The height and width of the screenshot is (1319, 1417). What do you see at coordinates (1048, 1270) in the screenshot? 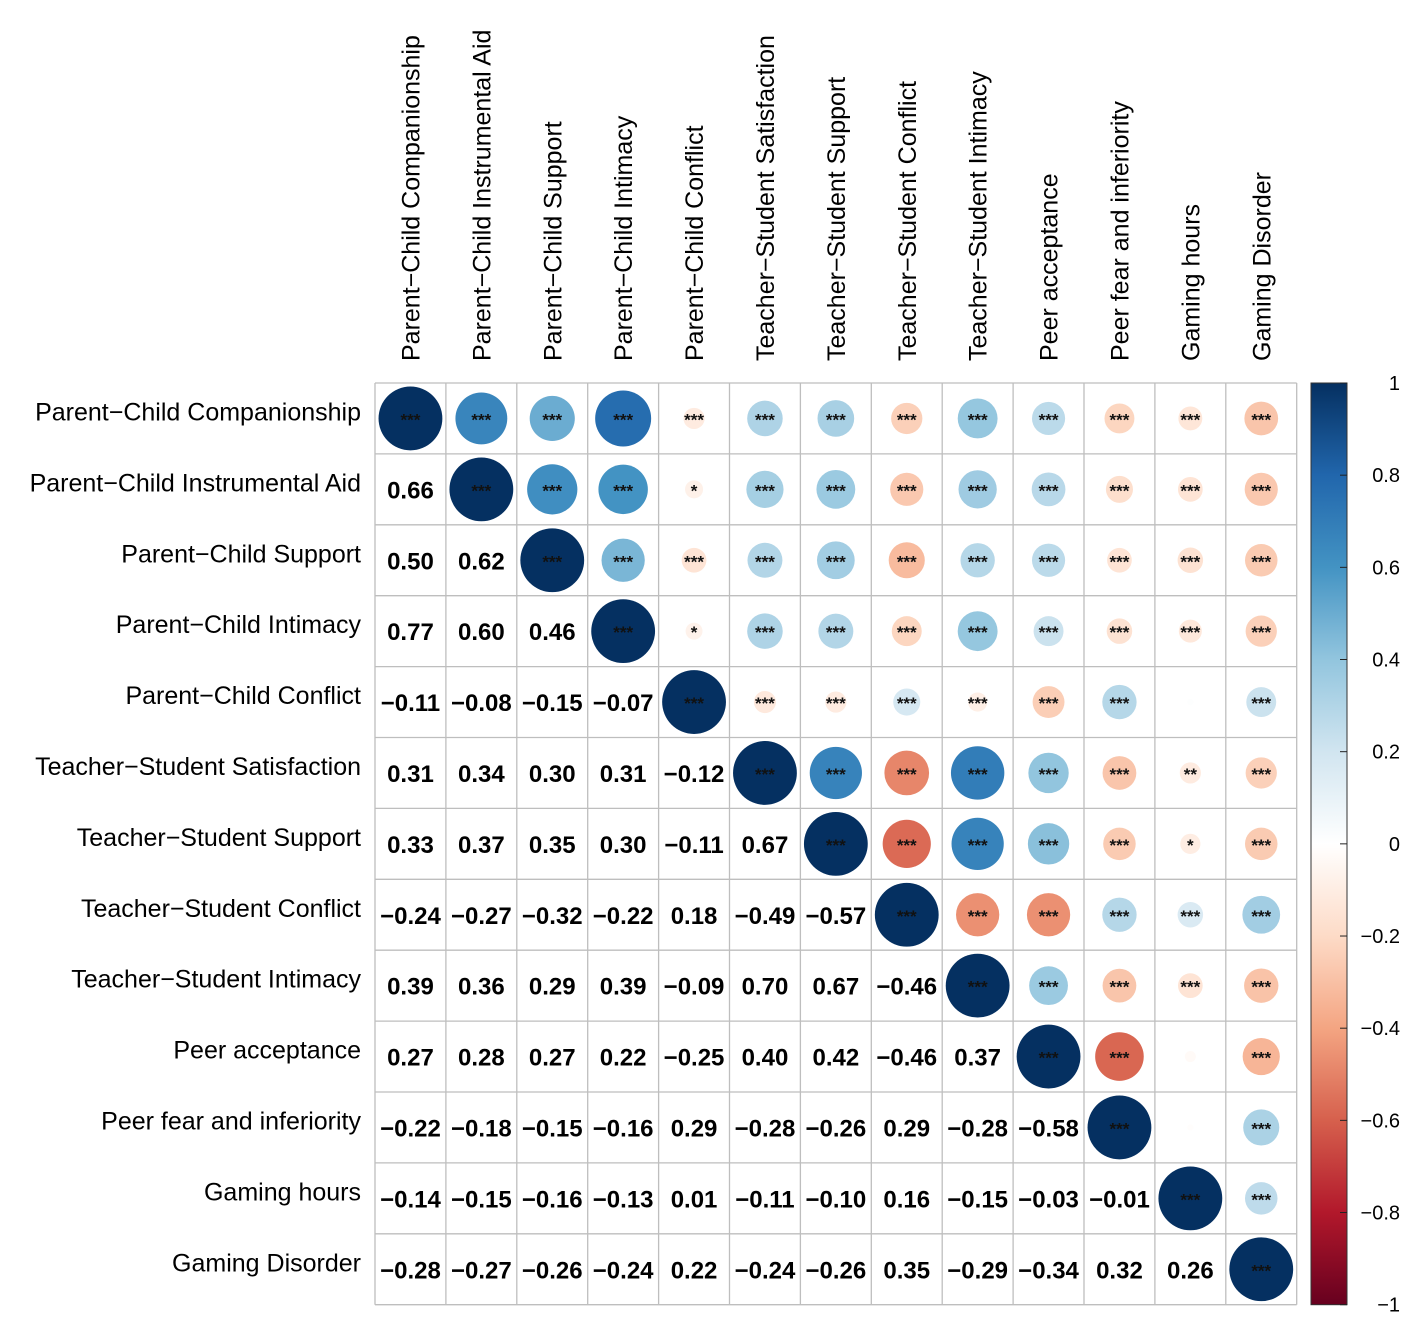
I see `coef-label-r12-c9: −0.34` at bounding box center [1048, 1270].